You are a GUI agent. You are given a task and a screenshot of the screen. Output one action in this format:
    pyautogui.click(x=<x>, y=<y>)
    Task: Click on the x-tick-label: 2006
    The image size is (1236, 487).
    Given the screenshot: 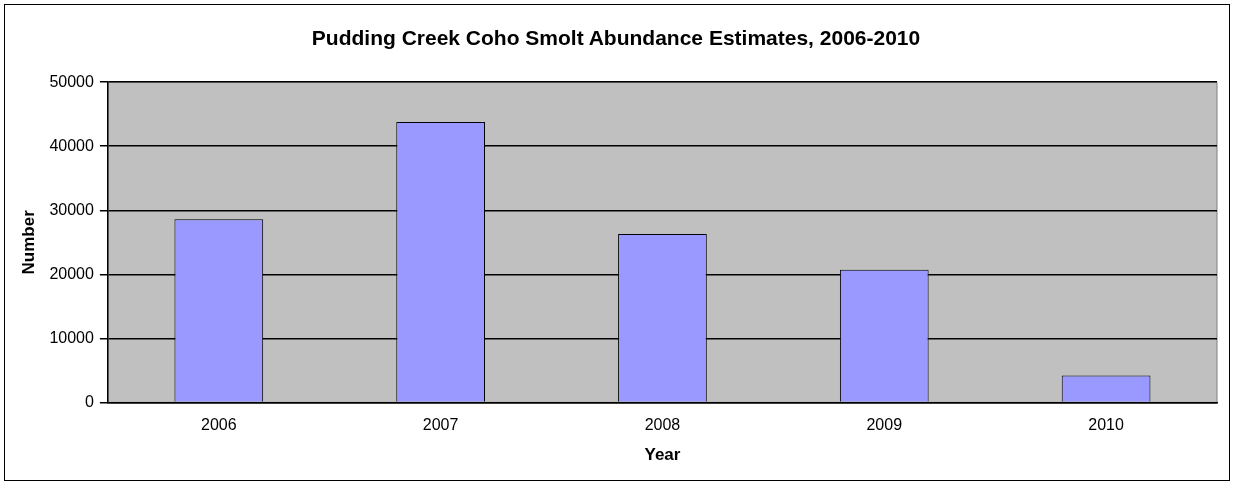 What is the action you would take?
    pyautogui.click(x=219, y=425)
    